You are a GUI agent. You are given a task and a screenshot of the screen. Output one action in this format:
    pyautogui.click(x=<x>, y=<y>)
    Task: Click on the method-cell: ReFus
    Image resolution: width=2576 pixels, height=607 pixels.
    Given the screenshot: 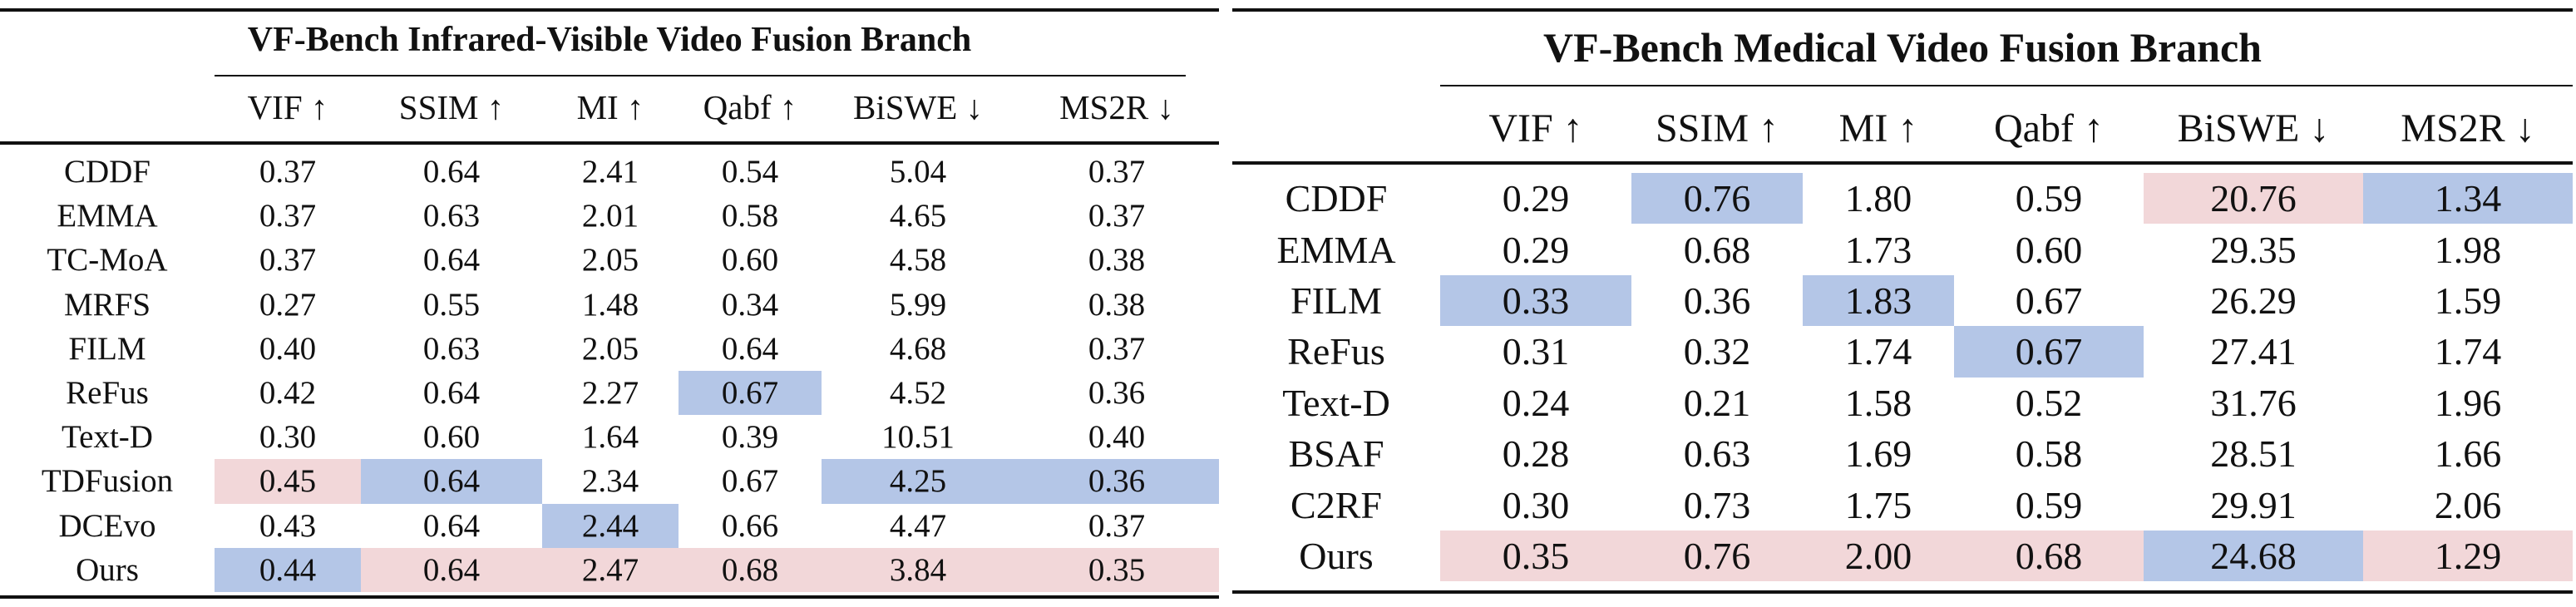 What is the action you would take?
    pyautogui.click(x=1336, y=351)
    